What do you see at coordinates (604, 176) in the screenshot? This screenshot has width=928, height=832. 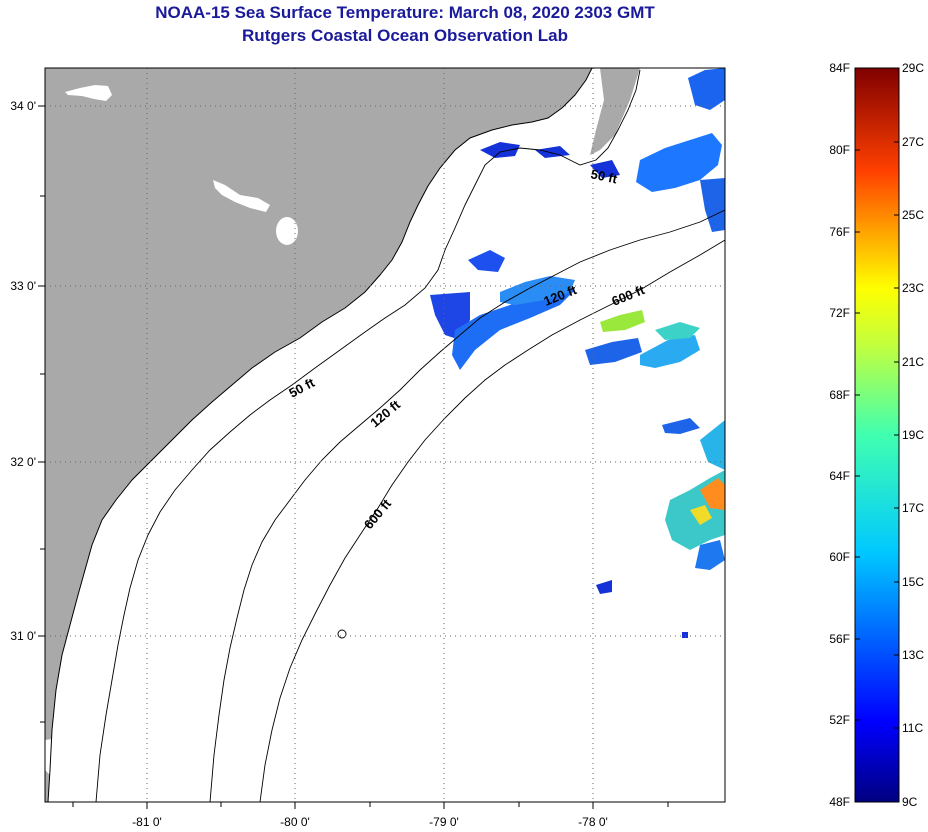 I see `contour-label-50ft: 50 ft` at bounding box center [604, 176].